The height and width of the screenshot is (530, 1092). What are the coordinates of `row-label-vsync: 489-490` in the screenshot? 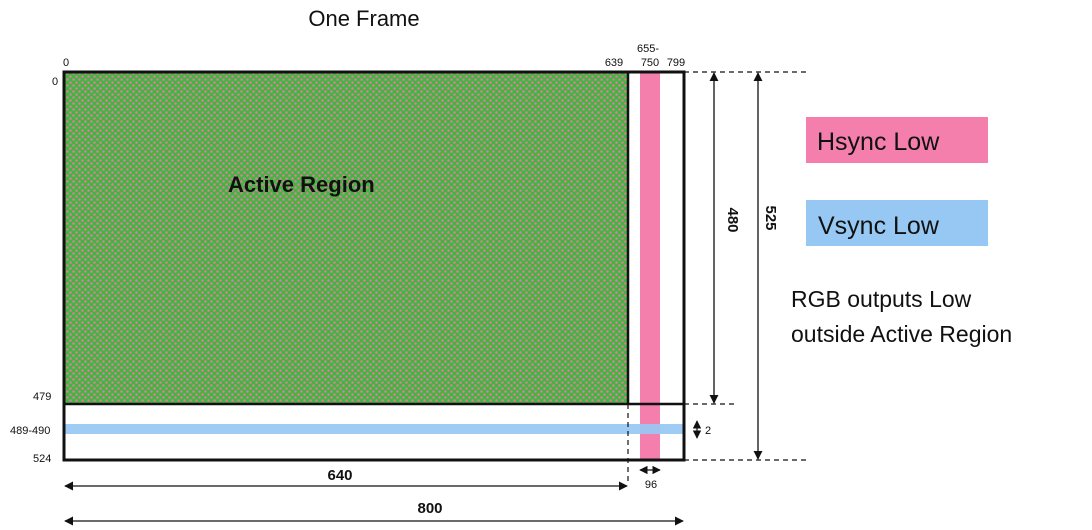 It's located at (30, 431).